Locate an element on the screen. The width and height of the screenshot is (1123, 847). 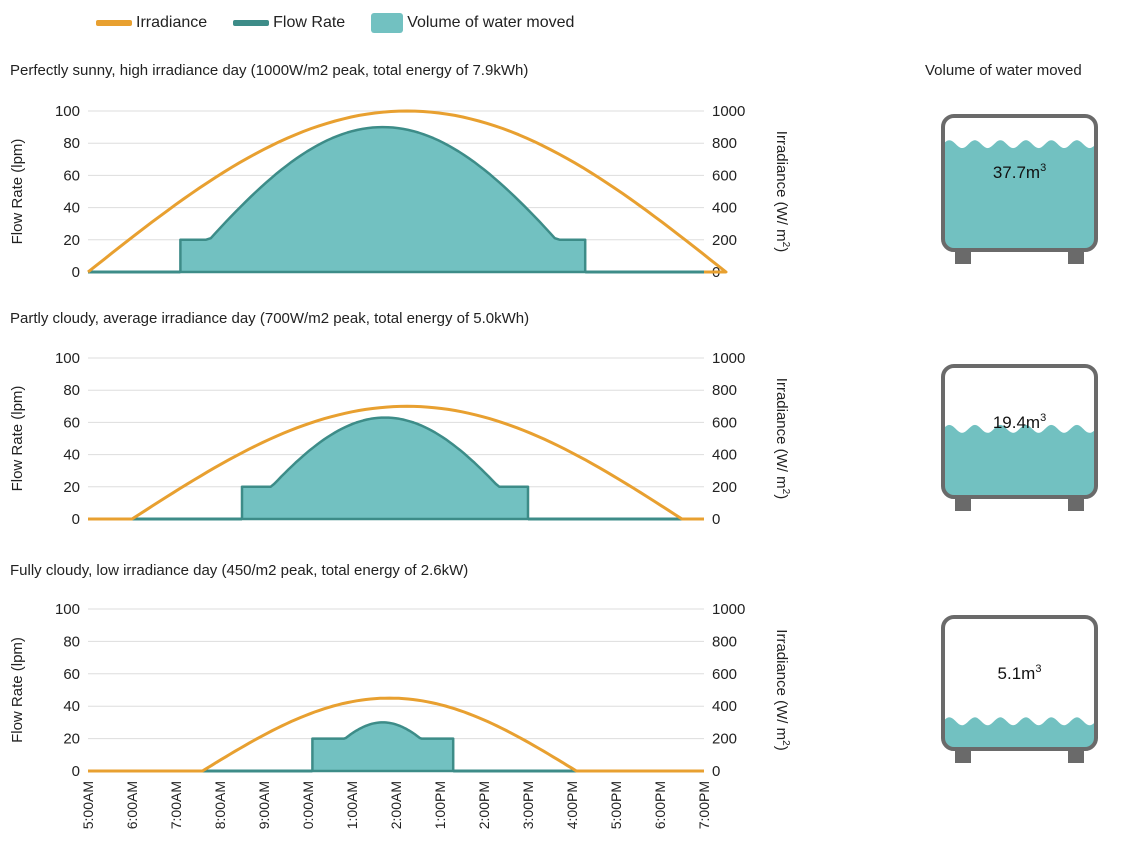
x-tick-label: 9:00AM is located at coordinates (264, 805).